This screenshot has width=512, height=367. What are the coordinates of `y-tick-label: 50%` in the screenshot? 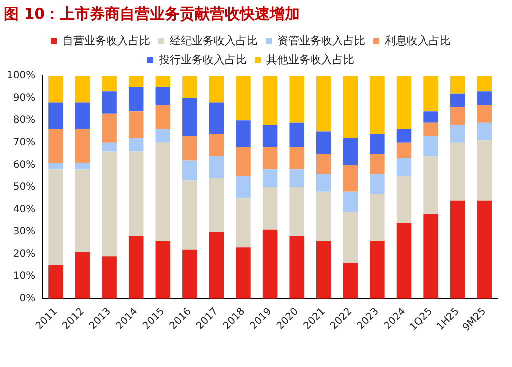 It's located at (24, 188).